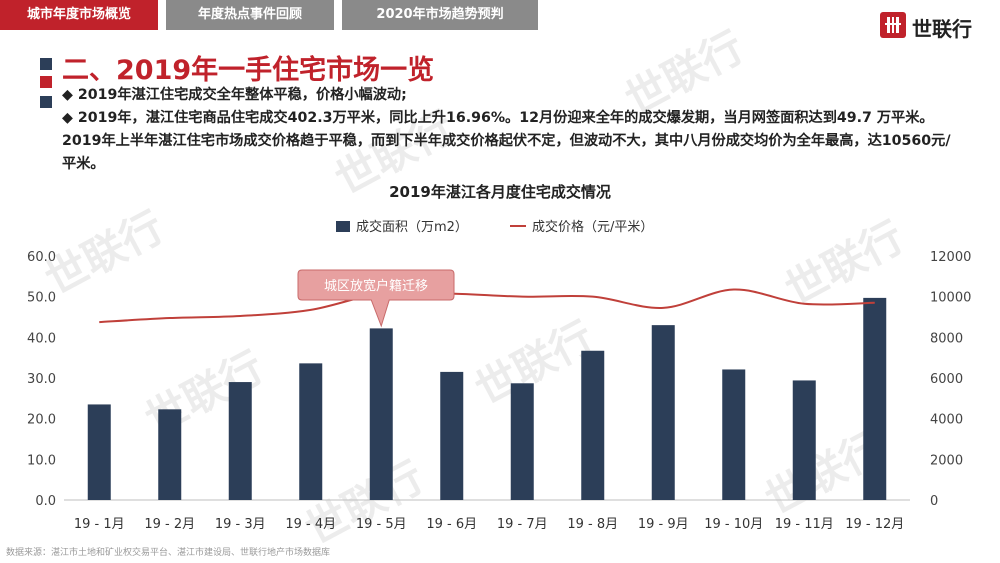 Image resolution: width=1000 pixels, height=563 pixels. I want to click on y-left-tick-label: 40.0, so click(41, 338).